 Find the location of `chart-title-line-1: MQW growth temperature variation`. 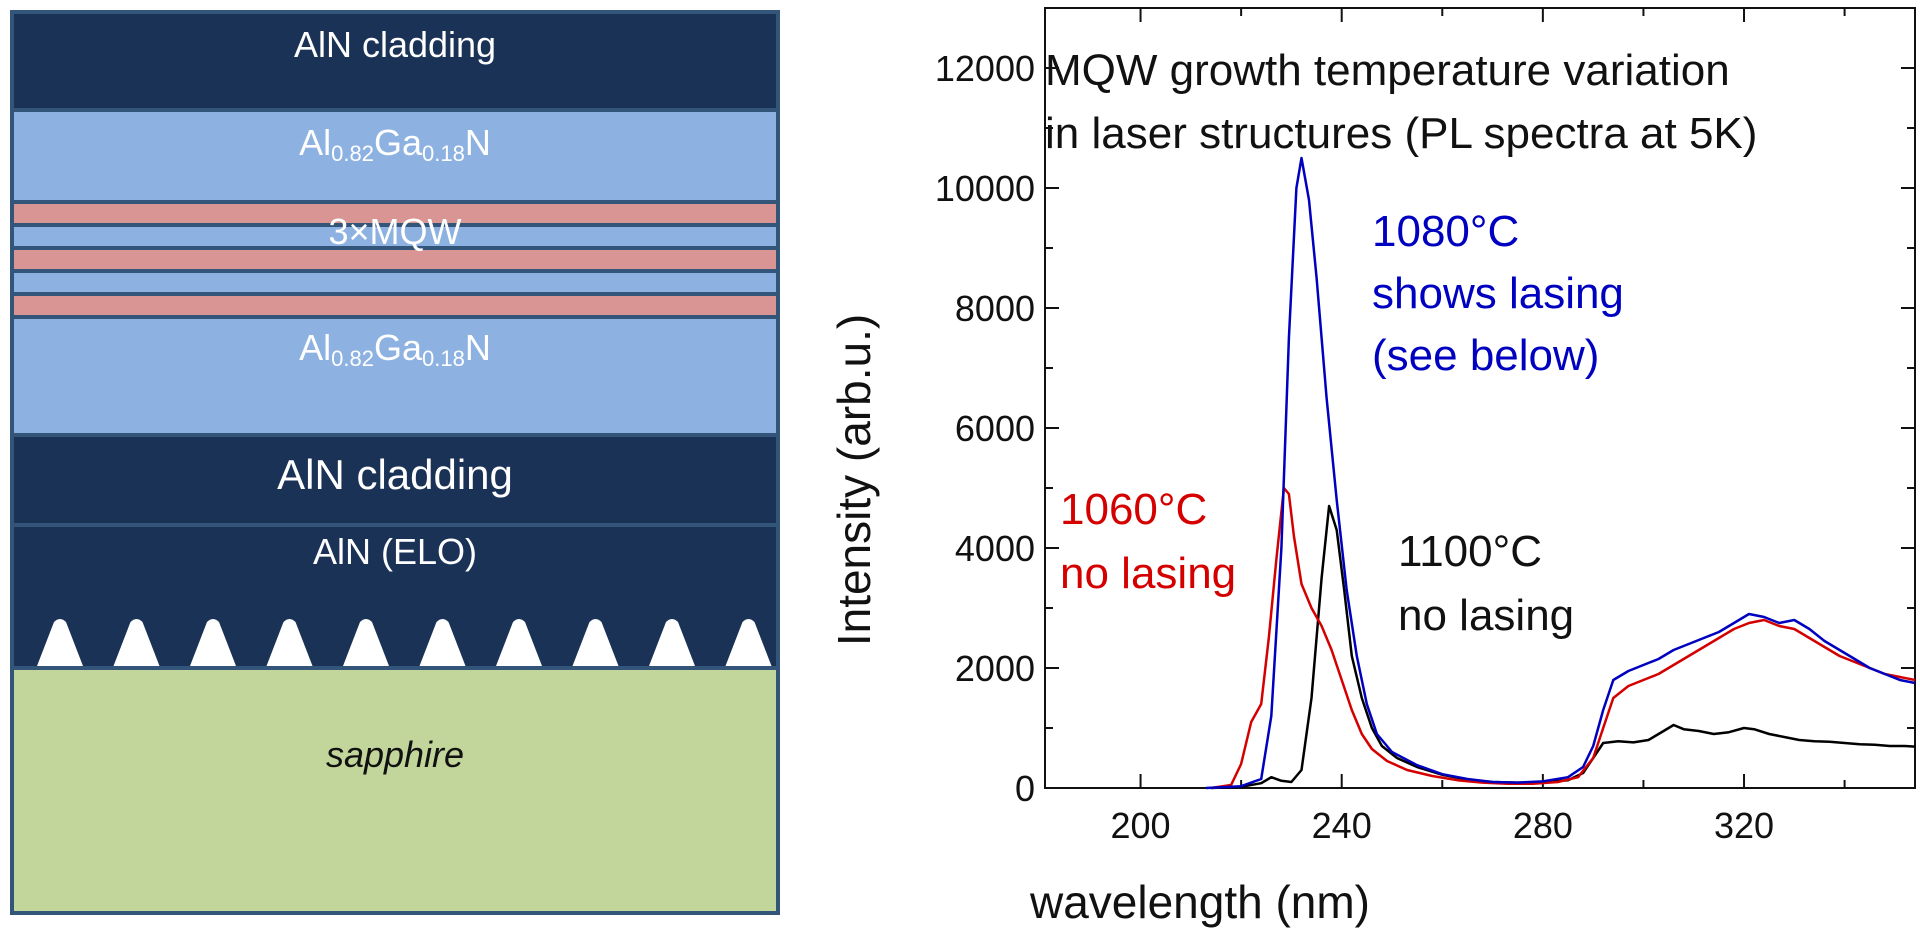

chart-title-line-1: MQW growth temperature variation is located at coordinates (1387, 70).